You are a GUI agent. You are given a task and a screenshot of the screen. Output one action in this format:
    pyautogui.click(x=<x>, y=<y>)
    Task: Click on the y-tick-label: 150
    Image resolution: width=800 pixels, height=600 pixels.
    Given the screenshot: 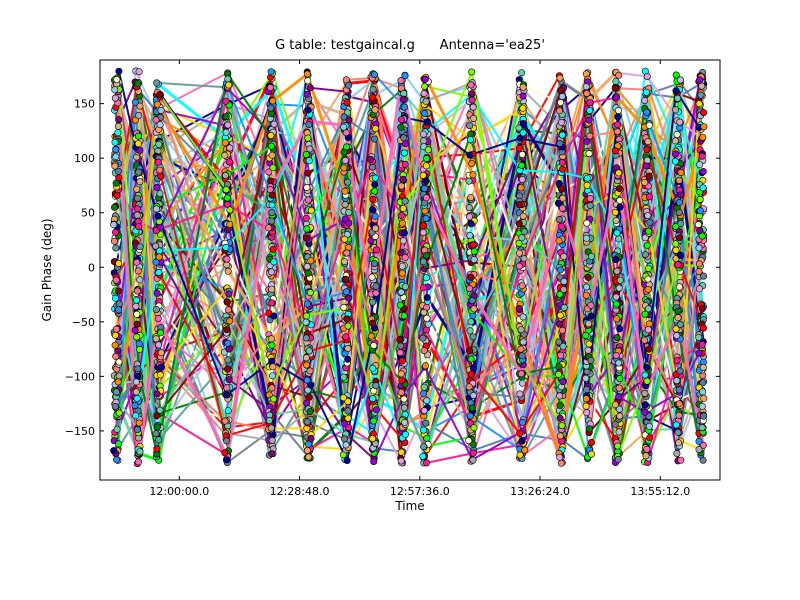 What is the action you would take?
    pyautogui.click(x=84, y=104)
    